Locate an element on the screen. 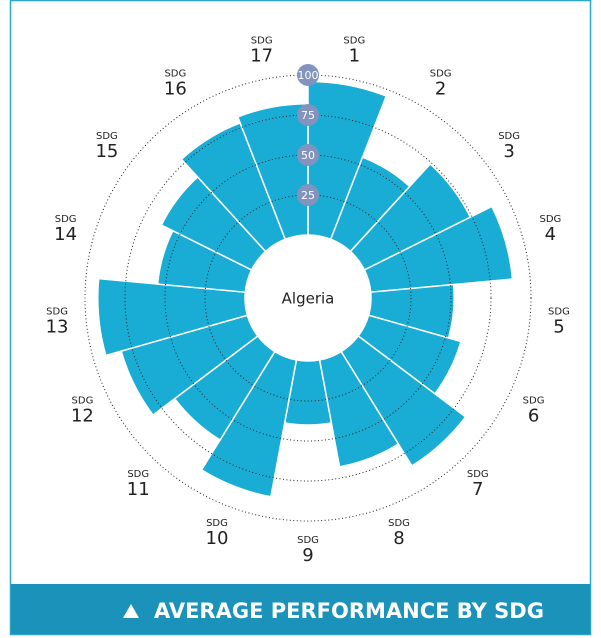 The image size is (601, 638). category-label: SDG 10 is located at coordinates (217, 533).